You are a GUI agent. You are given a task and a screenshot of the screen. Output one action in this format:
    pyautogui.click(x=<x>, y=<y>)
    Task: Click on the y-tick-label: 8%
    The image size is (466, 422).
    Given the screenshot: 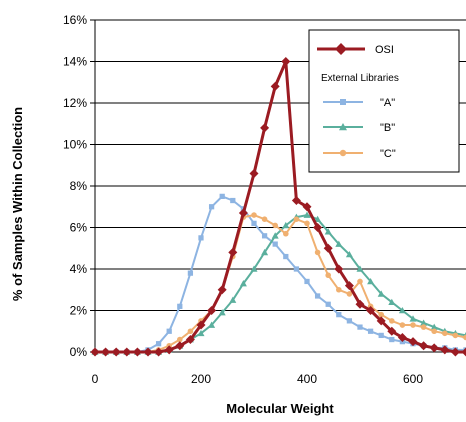 What is the action you would take?
    pyautogui.click(x=79, y=186)
    